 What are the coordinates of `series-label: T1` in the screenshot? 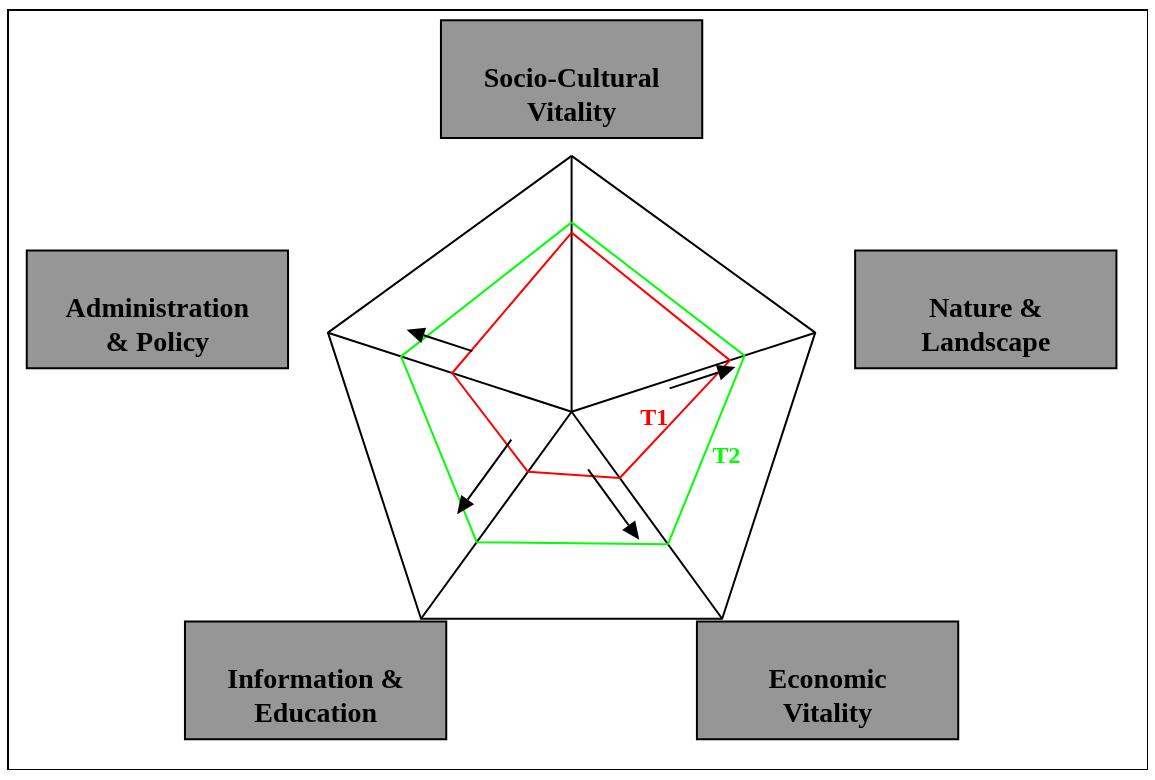 It's located at (654, 416).